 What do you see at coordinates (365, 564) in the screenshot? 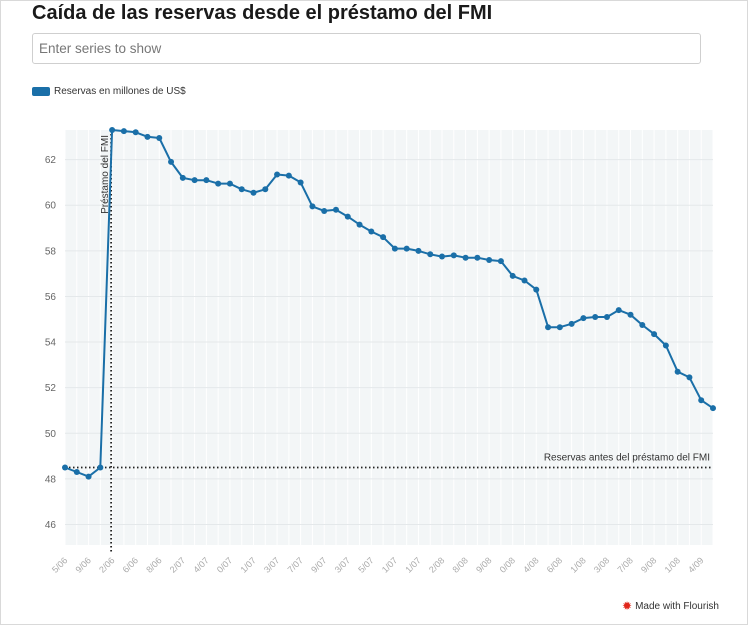
I see `x-tick-label: 5/07` at bounding box center [365, 564].